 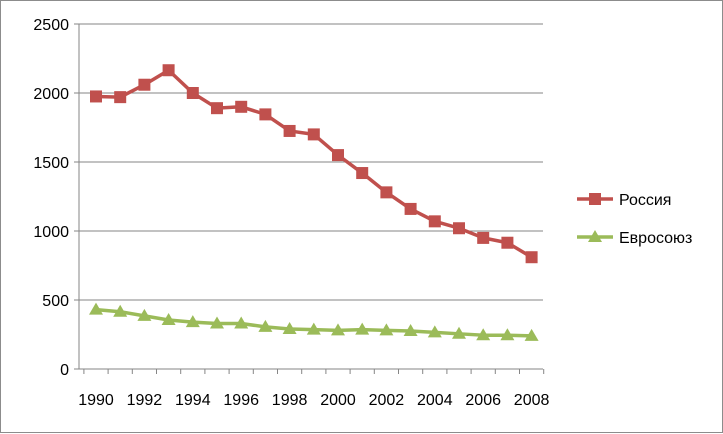 What do you see at coordinates (51, 94) in the screenshot?
I see `y-tick-label: 2000` at bounding box center [51, 94].